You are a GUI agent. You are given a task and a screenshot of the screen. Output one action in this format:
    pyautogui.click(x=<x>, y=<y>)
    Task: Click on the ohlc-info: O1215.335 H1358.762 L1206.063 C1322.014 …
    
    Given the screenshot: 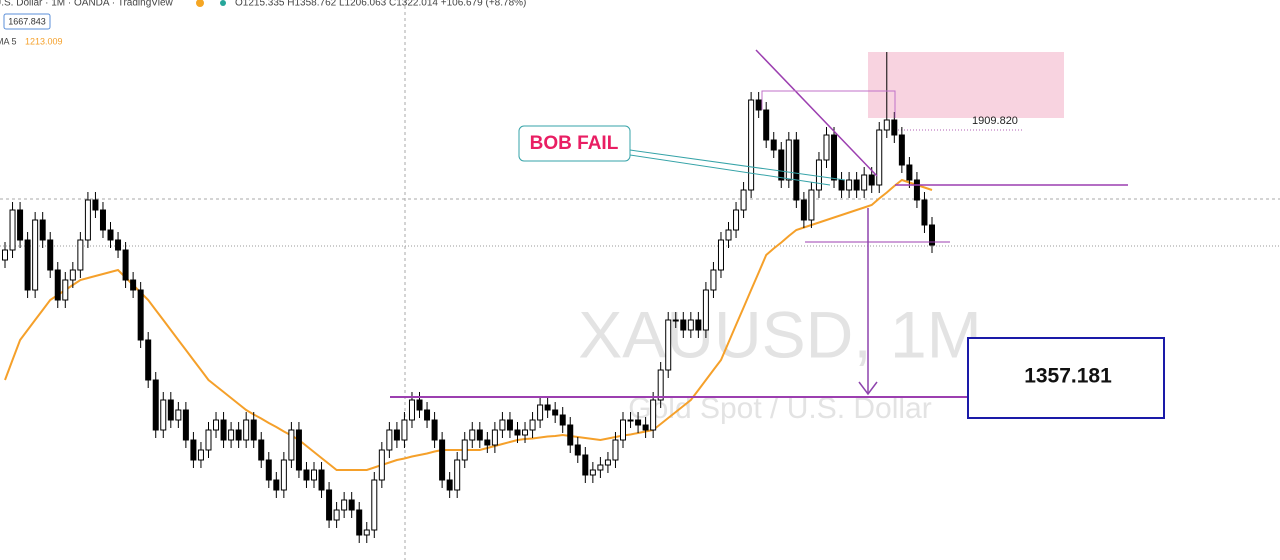 What is the action you would take?
    pyautogui.click(x=380, y=4)
    